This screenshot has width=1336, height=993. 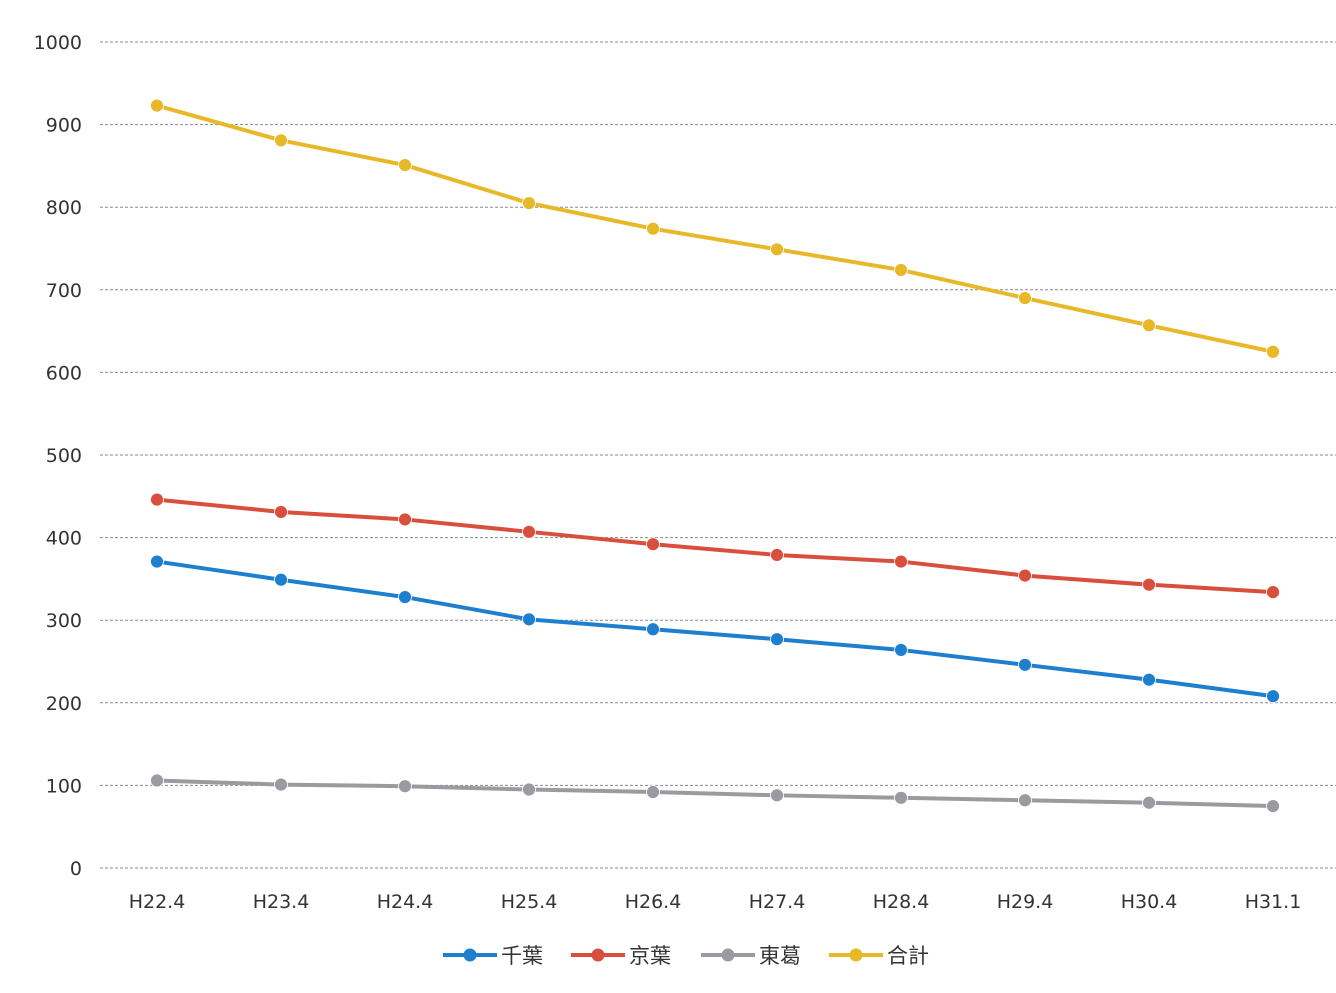 I want to click on y-tick-label: 700, so click(x=64, y=291).